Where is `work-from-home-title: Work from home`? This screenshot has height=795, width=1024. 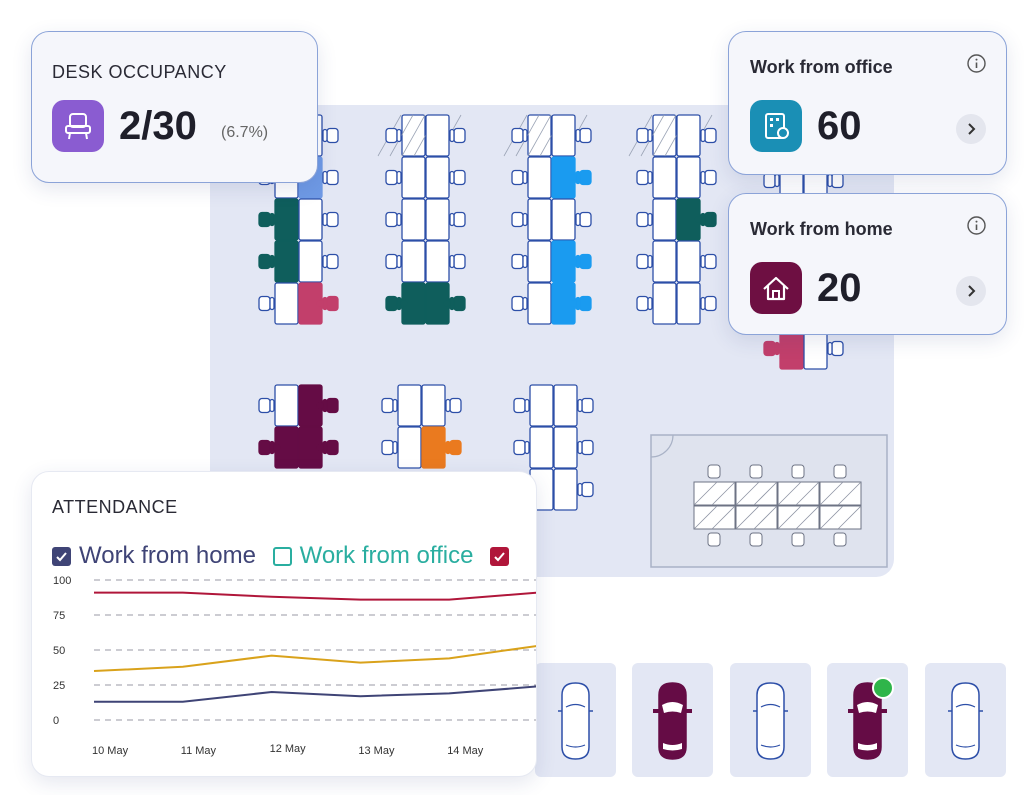 work-from-home-title: Work from home is located at coordinates (821, 229).